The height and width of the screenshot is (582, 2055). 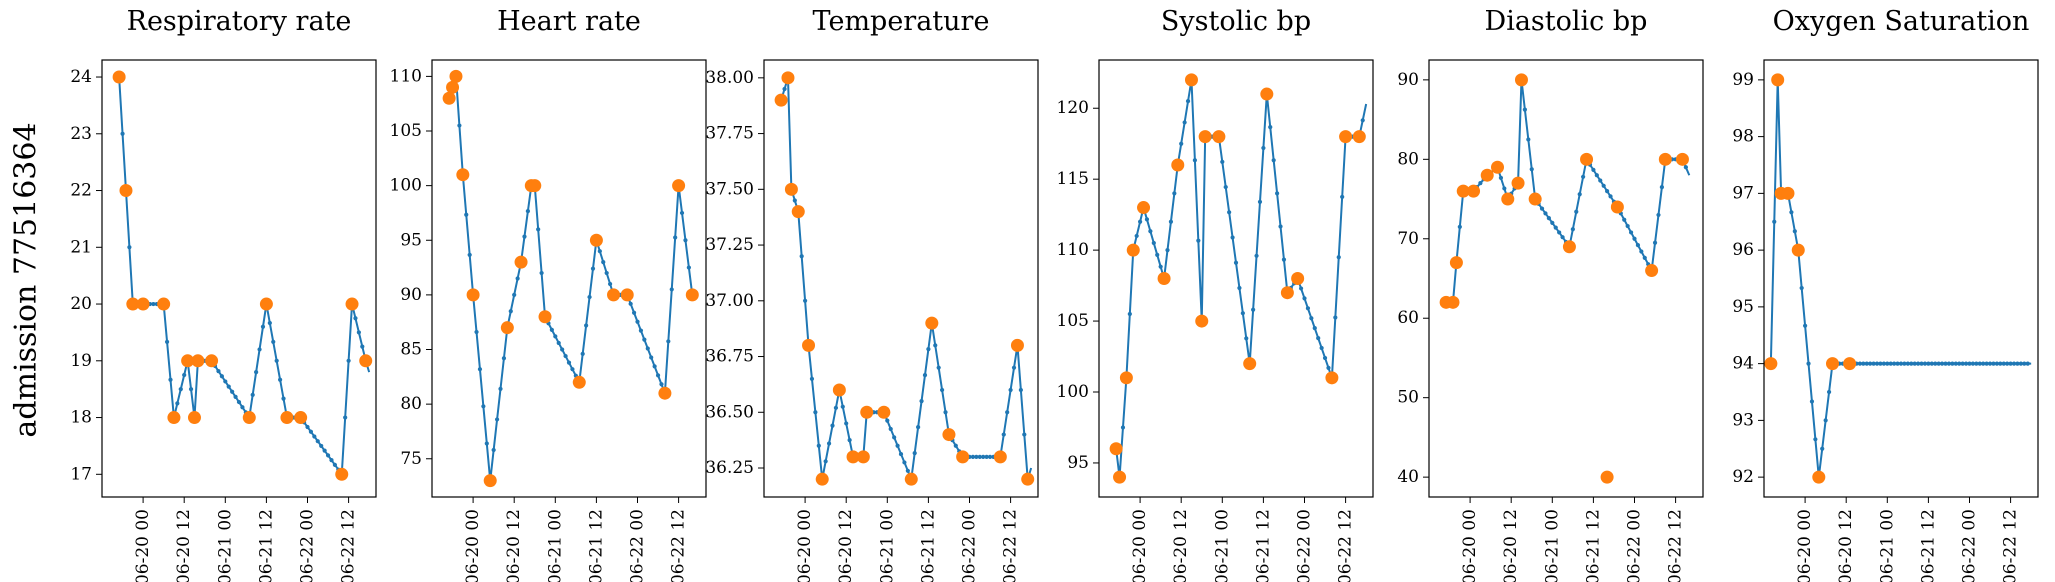 What do you see at coordinates (729, 245) in the screenshot?
I see `y-tick-label: 37.25` at bounding box center [729, 245].